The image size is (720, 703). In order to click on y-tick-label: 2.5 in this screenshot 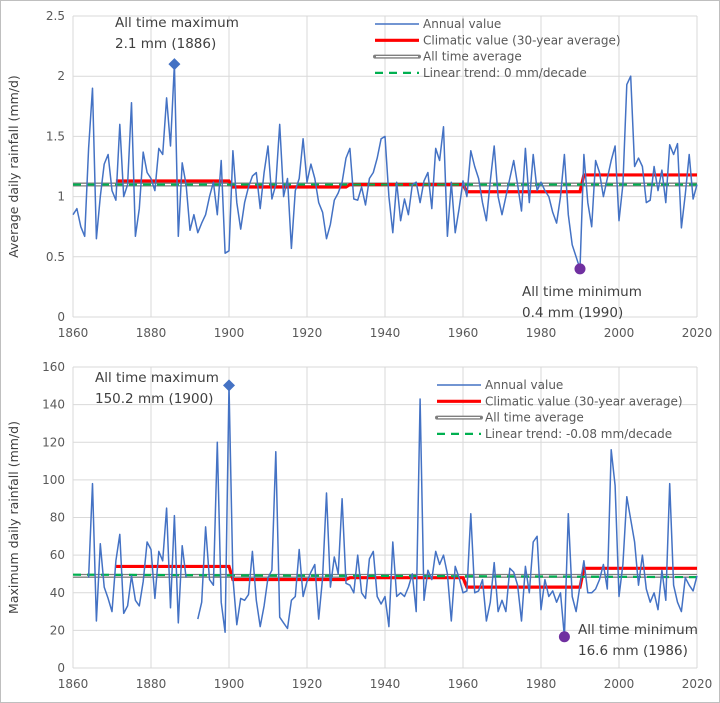, I will do `click(55, 16)`.